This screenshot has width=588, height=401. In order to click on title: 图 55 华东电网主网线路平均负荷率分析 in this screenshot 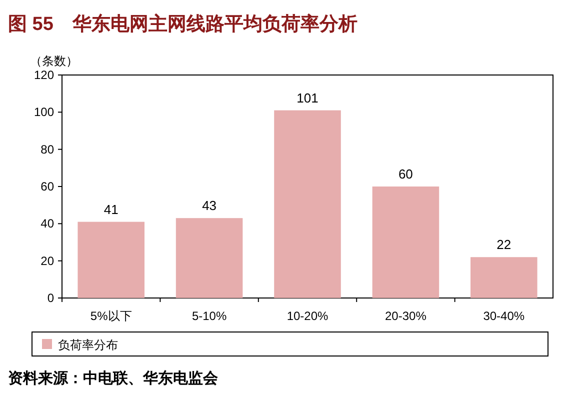, I will do `click(183, 24)`.